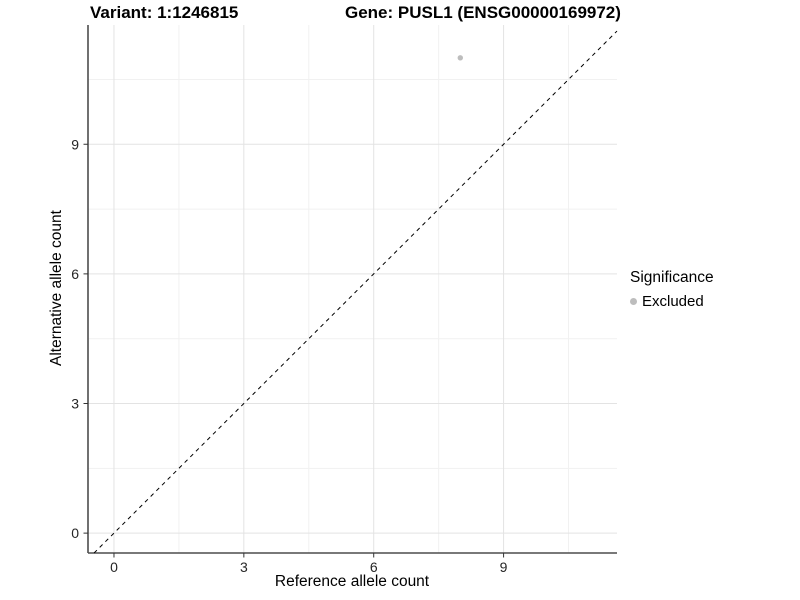  I want to click on y-tick-label: 6, so click(75, 274).